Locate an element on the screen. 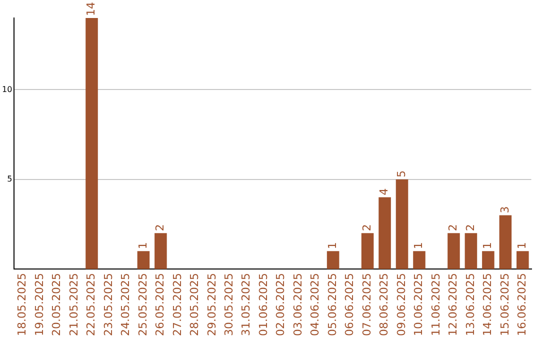  y-tick-label: 10 is located at coordinates (7, 89).